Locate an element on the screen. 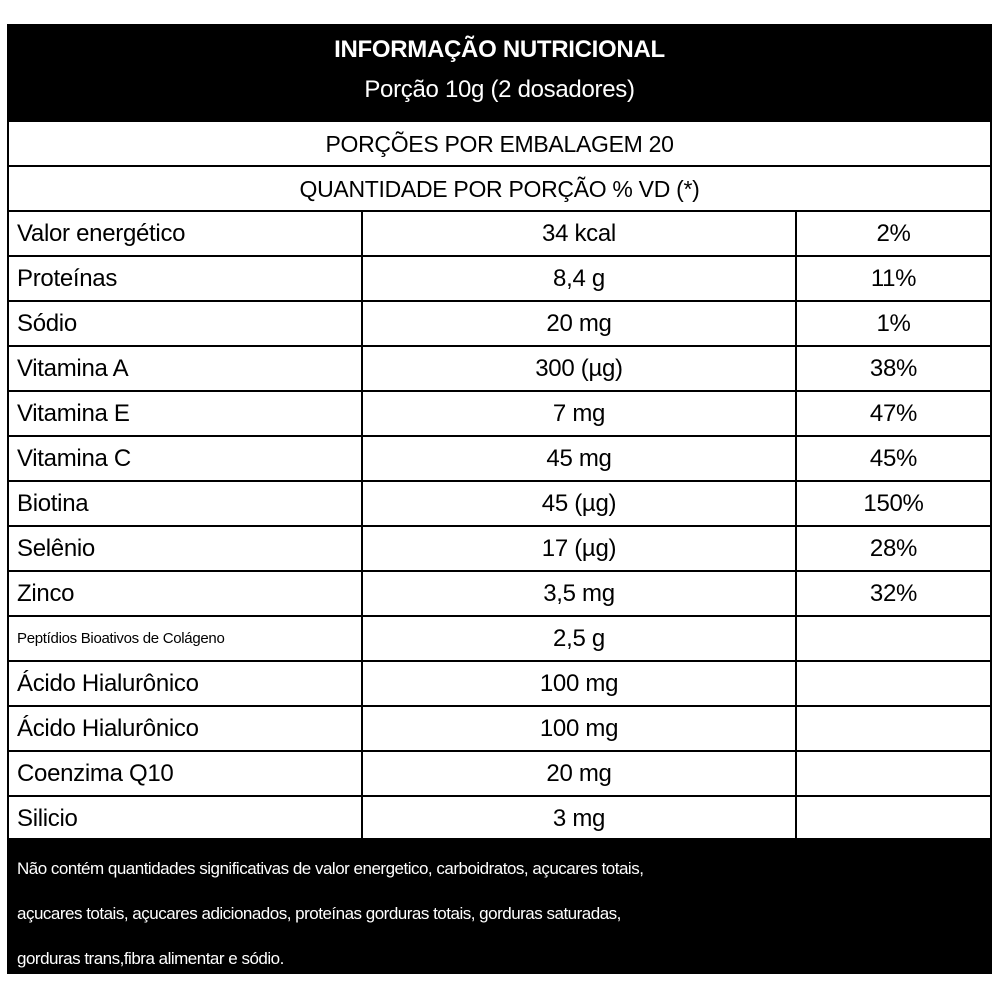 This screenshot has height=1000, width=1000. footer-line: gorduras trans,fibra alimentar e sódio. is located at coordinates (150, 958).